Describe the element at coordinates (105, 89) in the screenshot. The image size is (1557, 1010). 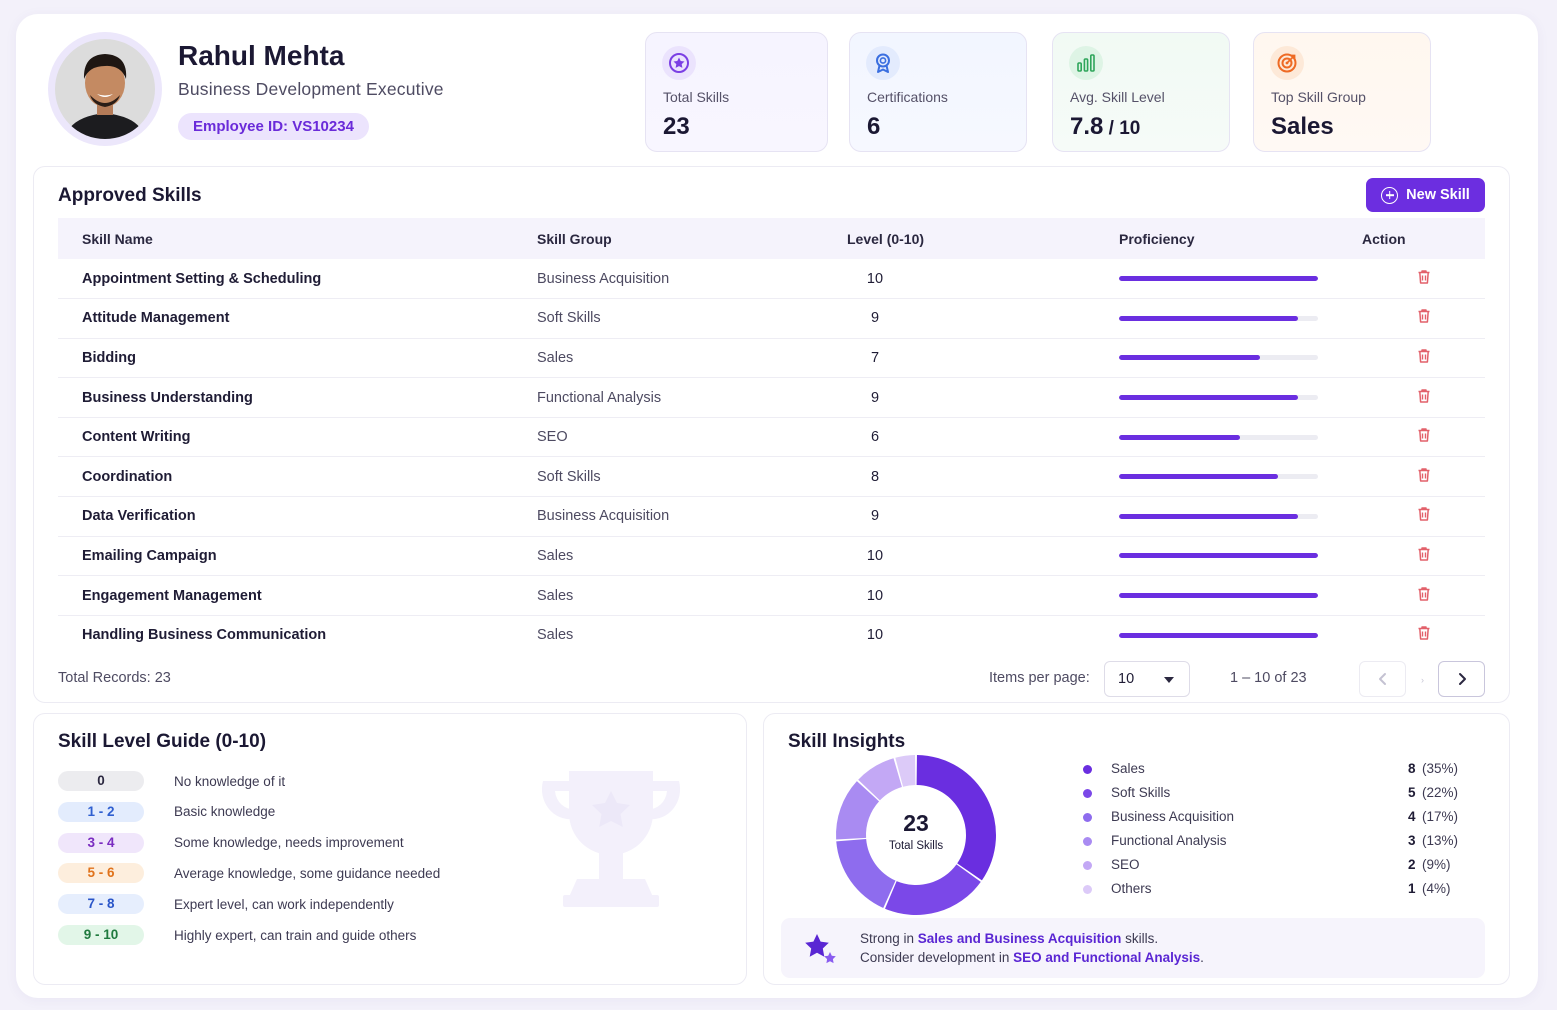
I see `profile-photo` at that location.